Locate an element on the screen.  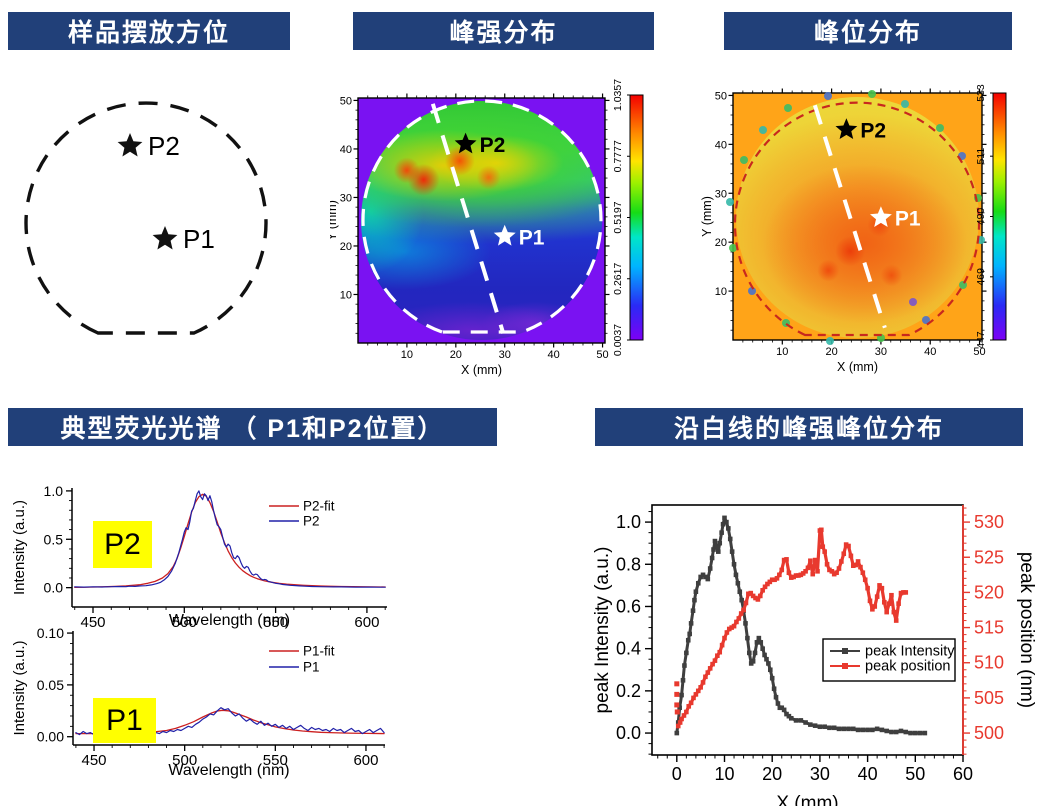
y-right-axis-label: peak position (nm) is located at coordinates (1026, 630).